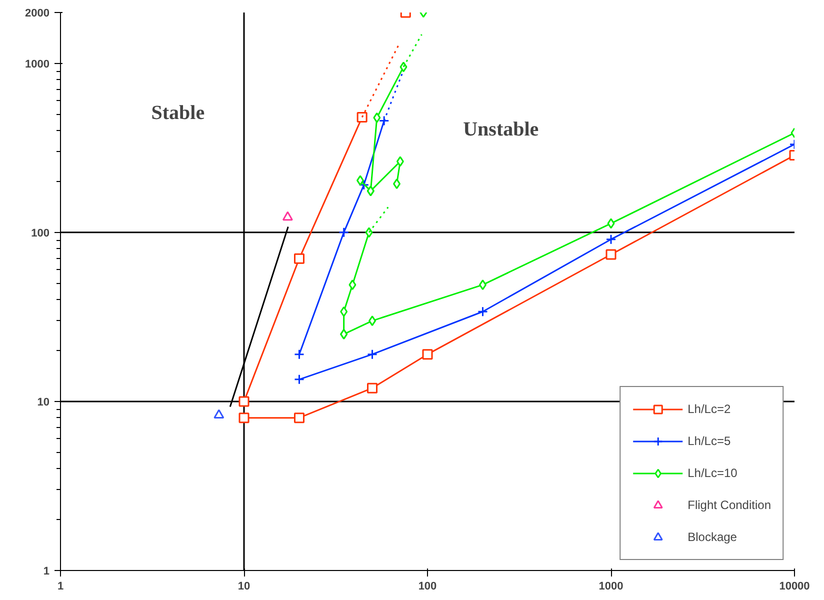 This screenshot has width=824, height=600. Describe the element at coordinates (46, 572) in the screenshot. I see `y-tick-label: 1` at that location.